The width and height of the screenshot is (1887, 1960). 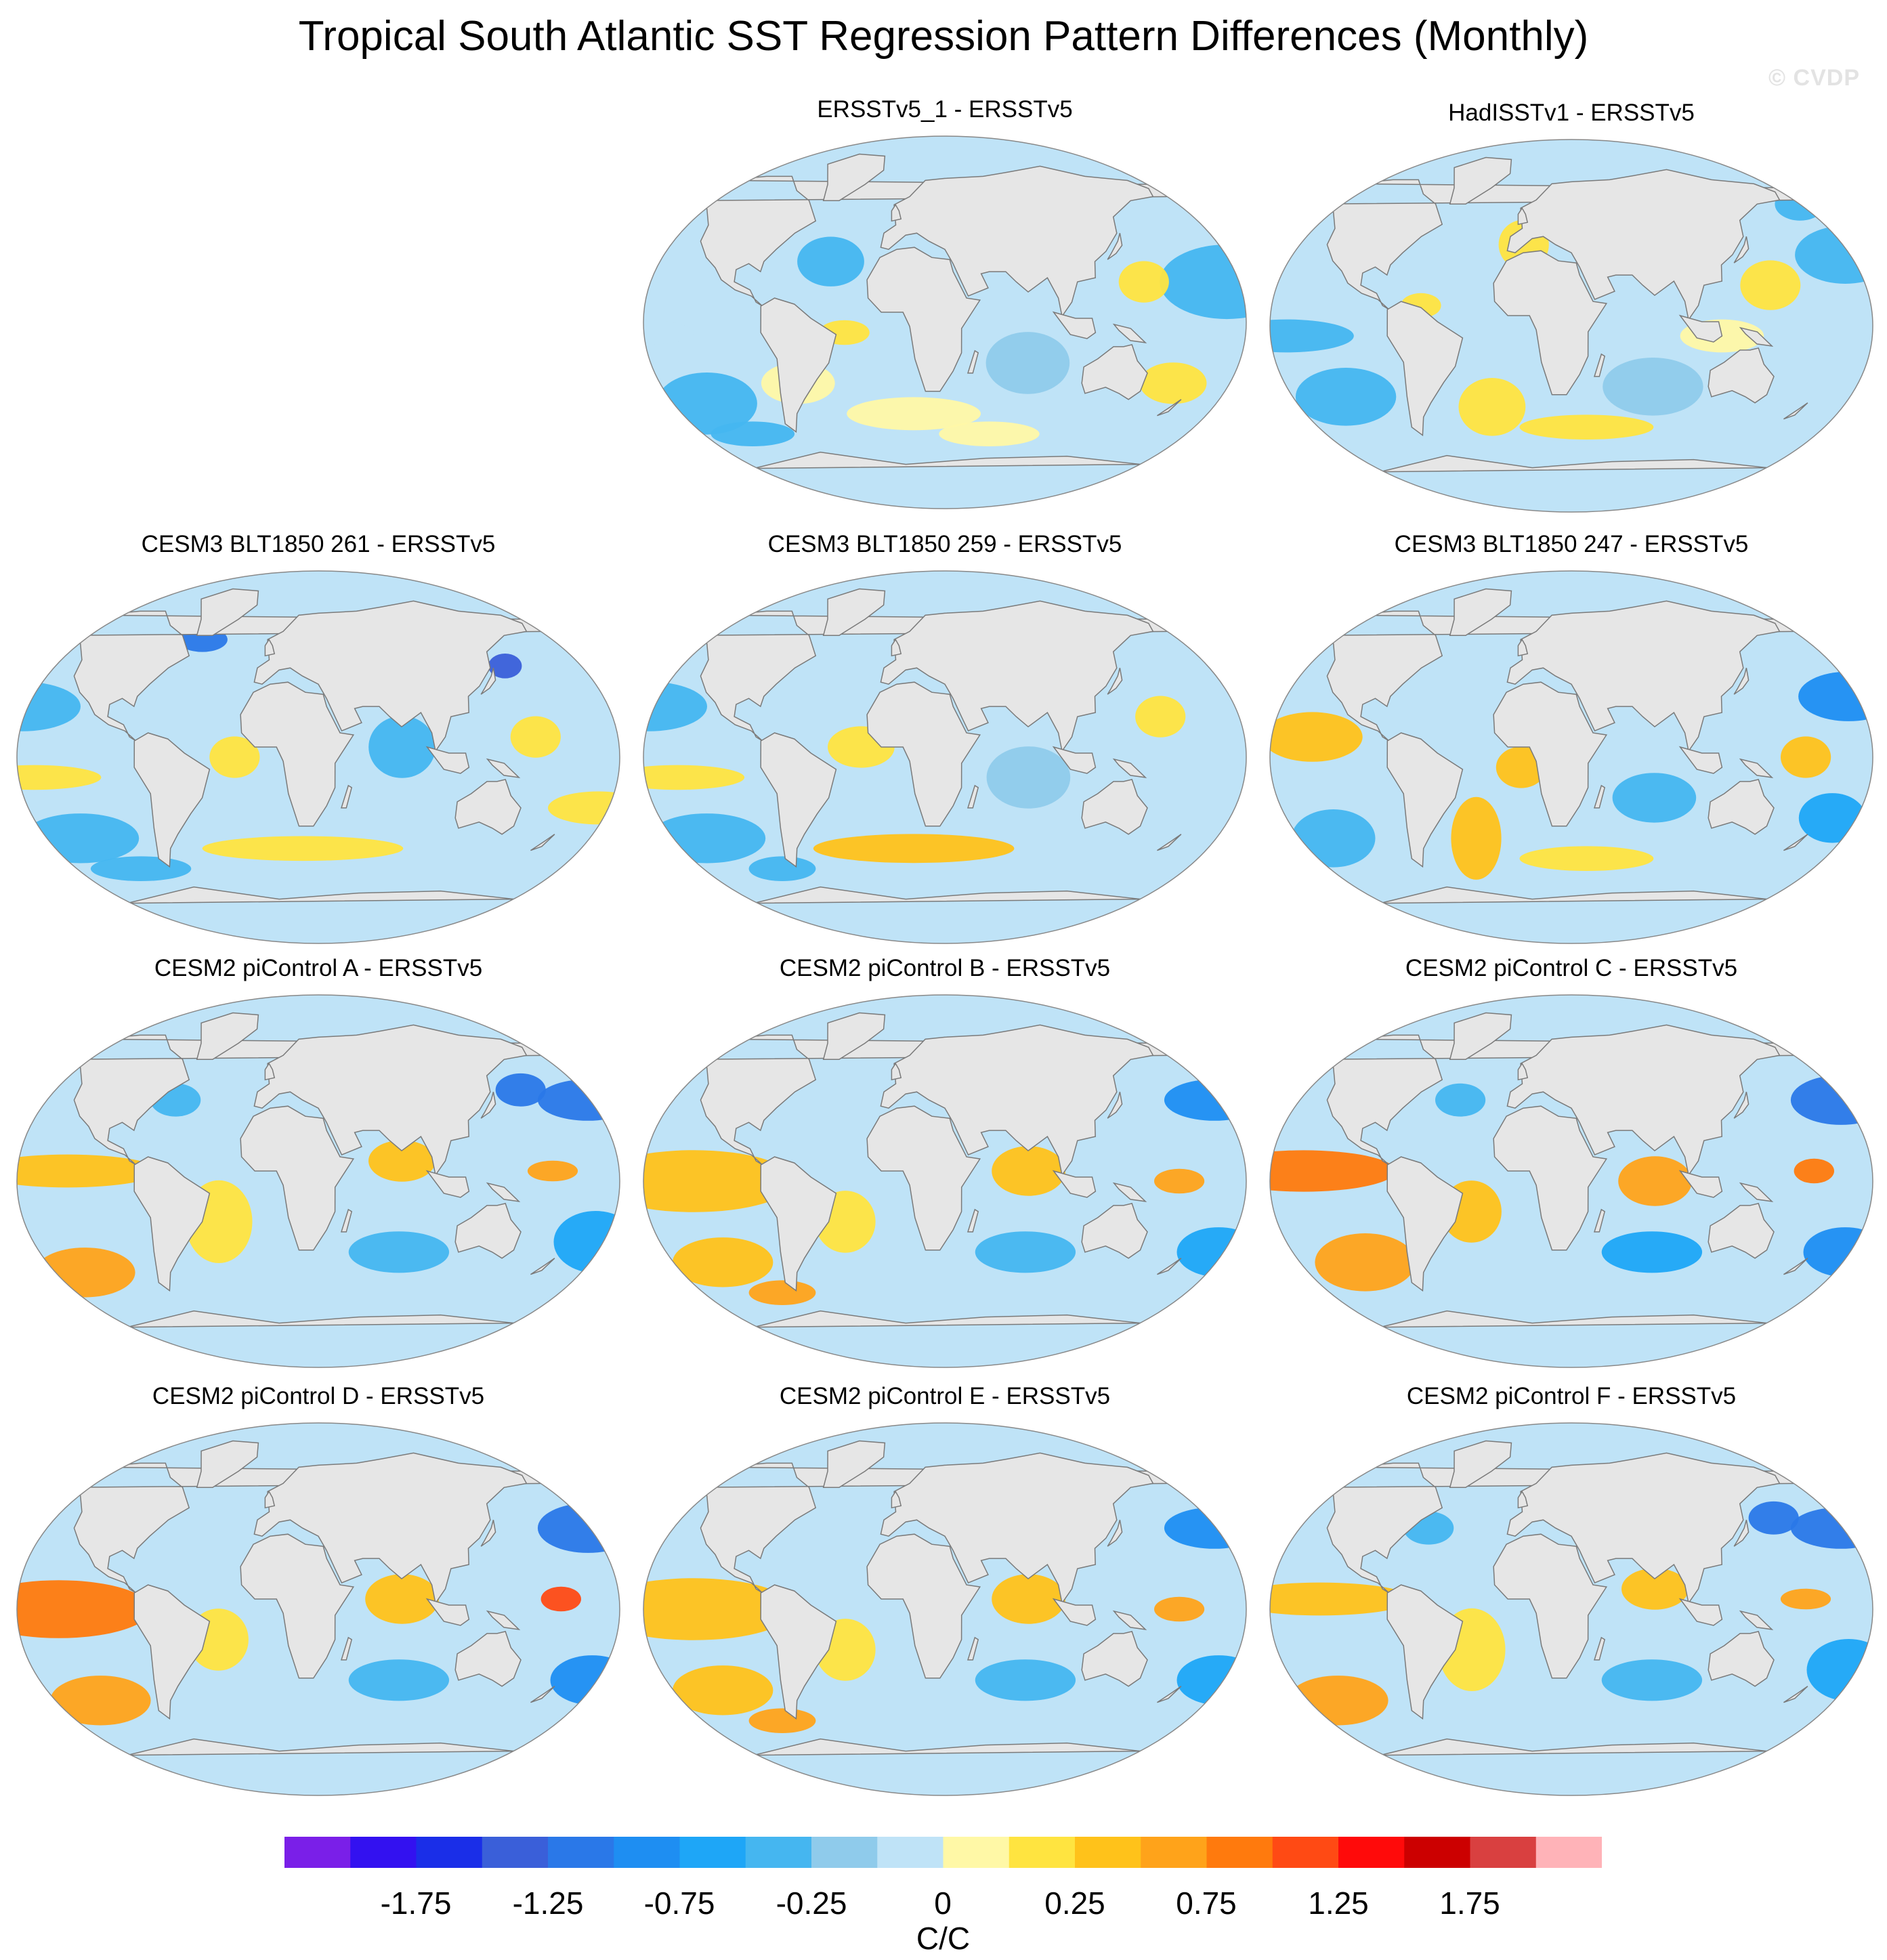 I want to click on map-panel-hadisst: HadISSTv1 - ERSSTv5, so click(x=1572, y=335).